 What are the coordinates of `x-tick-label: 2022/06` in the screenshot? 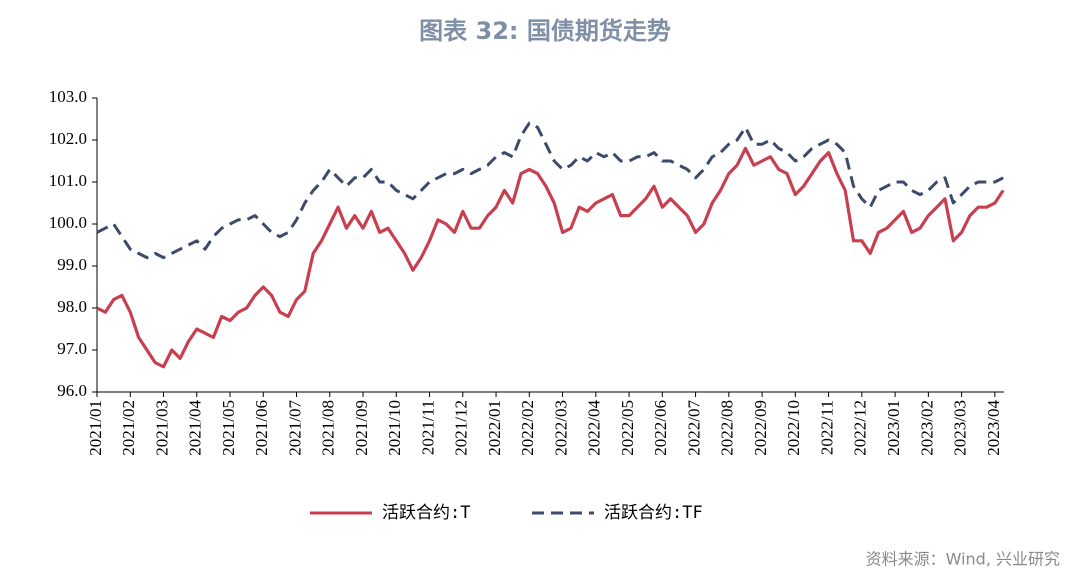 It's located at (660, 428).